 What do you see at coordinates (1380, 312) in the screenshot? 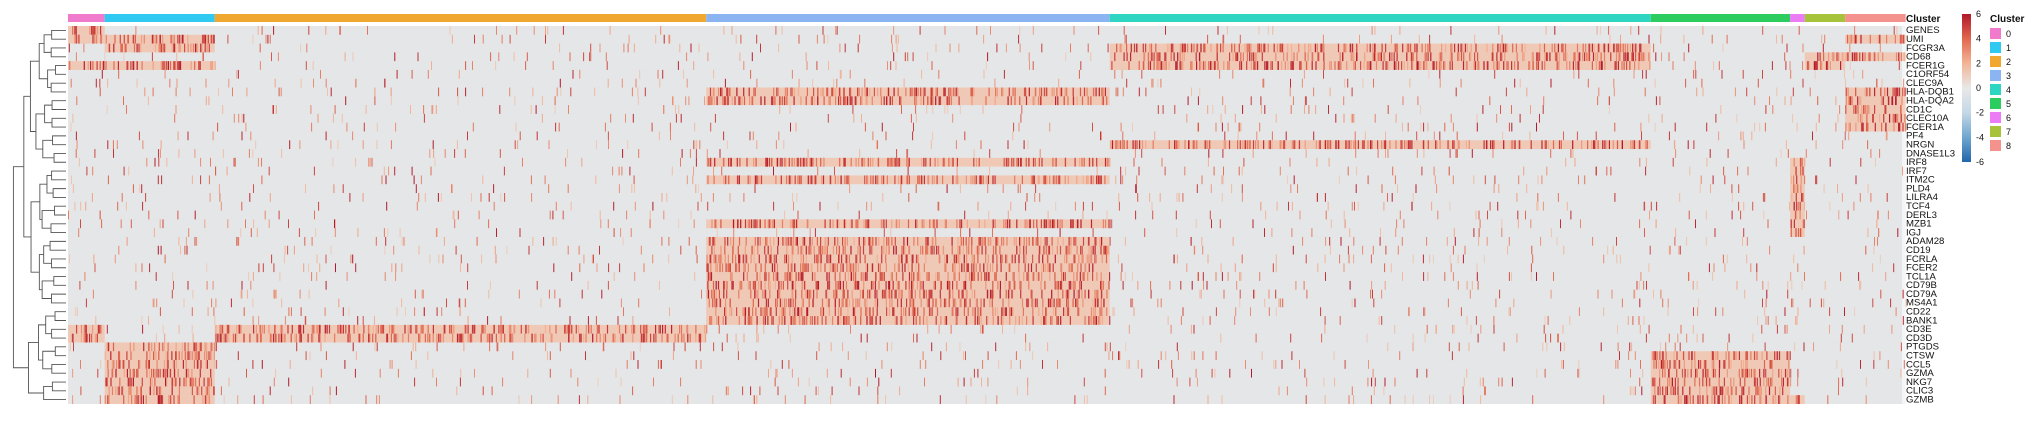
I see `cell-block-CD22-c4` at bounding box center [1380, 312].